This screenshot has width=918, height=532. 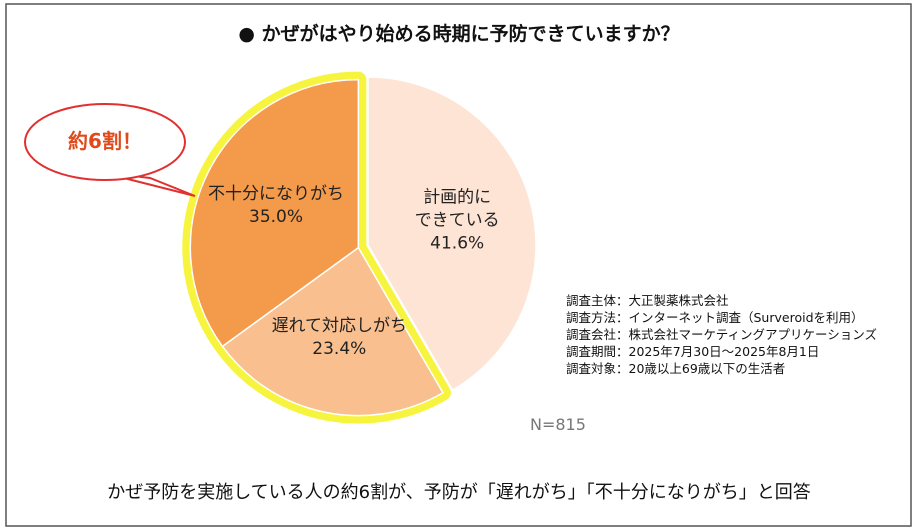 What do you see at coordinates (459, 492) in the screenshot?
I see `caption: かぜ予防を実施している人の約6割が、予防が「遅れがち」「不十分になりがち」と回答` at bounding box center [459, 492].